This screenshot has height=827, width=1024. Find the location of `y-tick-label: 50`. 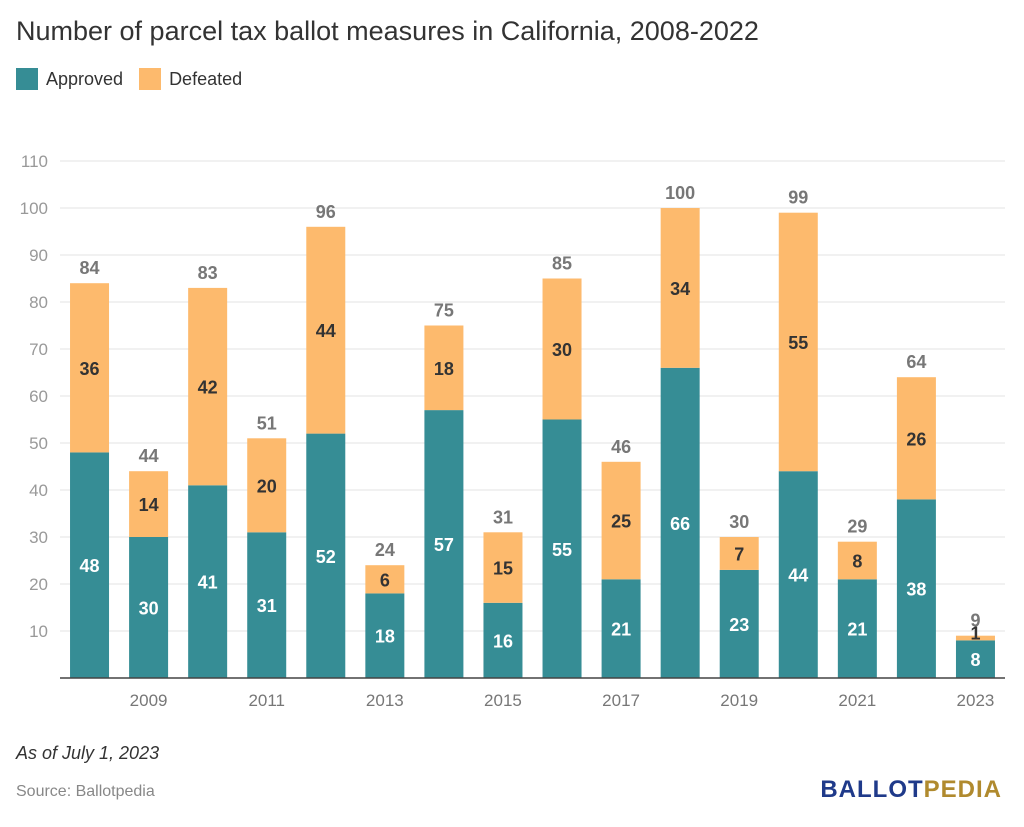

y-tick-label: 50 is located at coordinates (38, 443).